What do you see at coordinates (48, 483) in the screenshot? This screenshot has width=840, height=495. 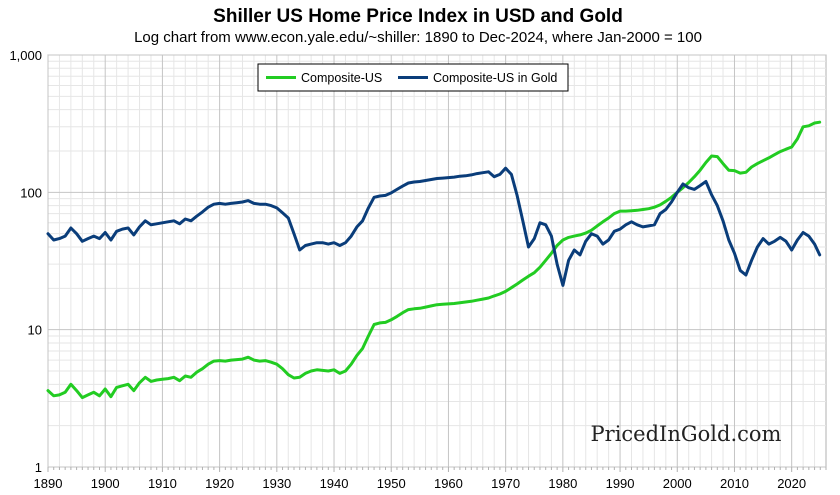 I see `x-tick-label: 1890` at bounding box center [48, 483].